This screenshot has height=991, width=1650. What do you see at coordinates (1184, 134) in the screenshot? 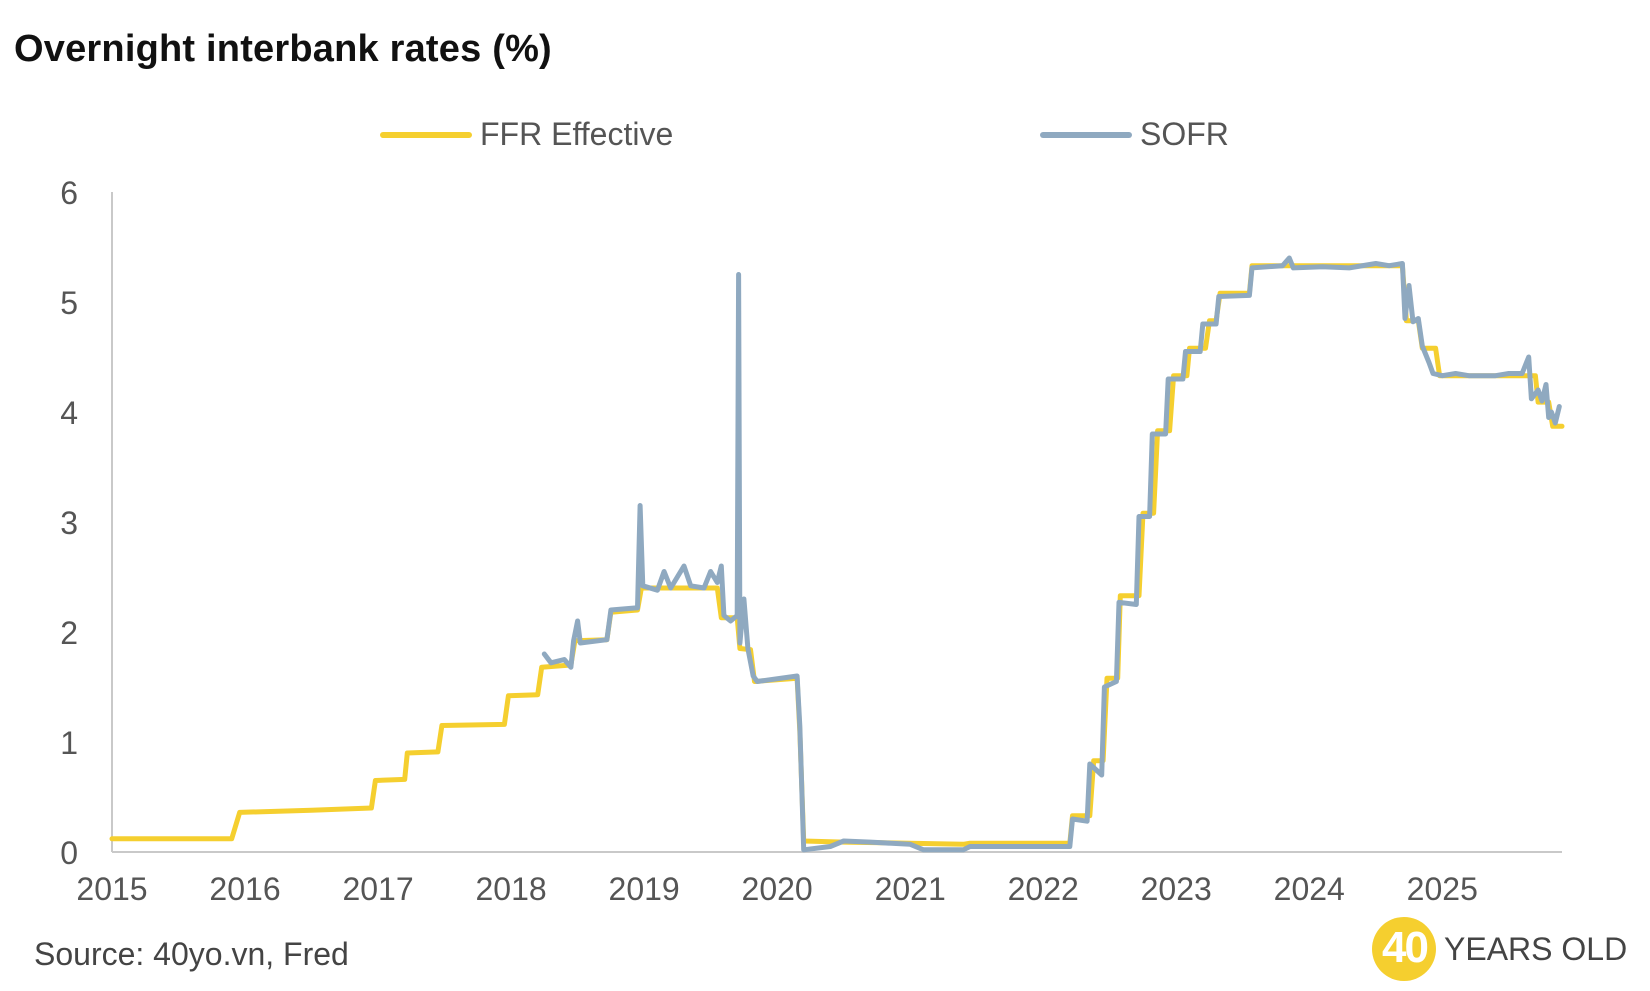
I see `legend-label-sofr: SOFR` at bounding box center [1184, 134].